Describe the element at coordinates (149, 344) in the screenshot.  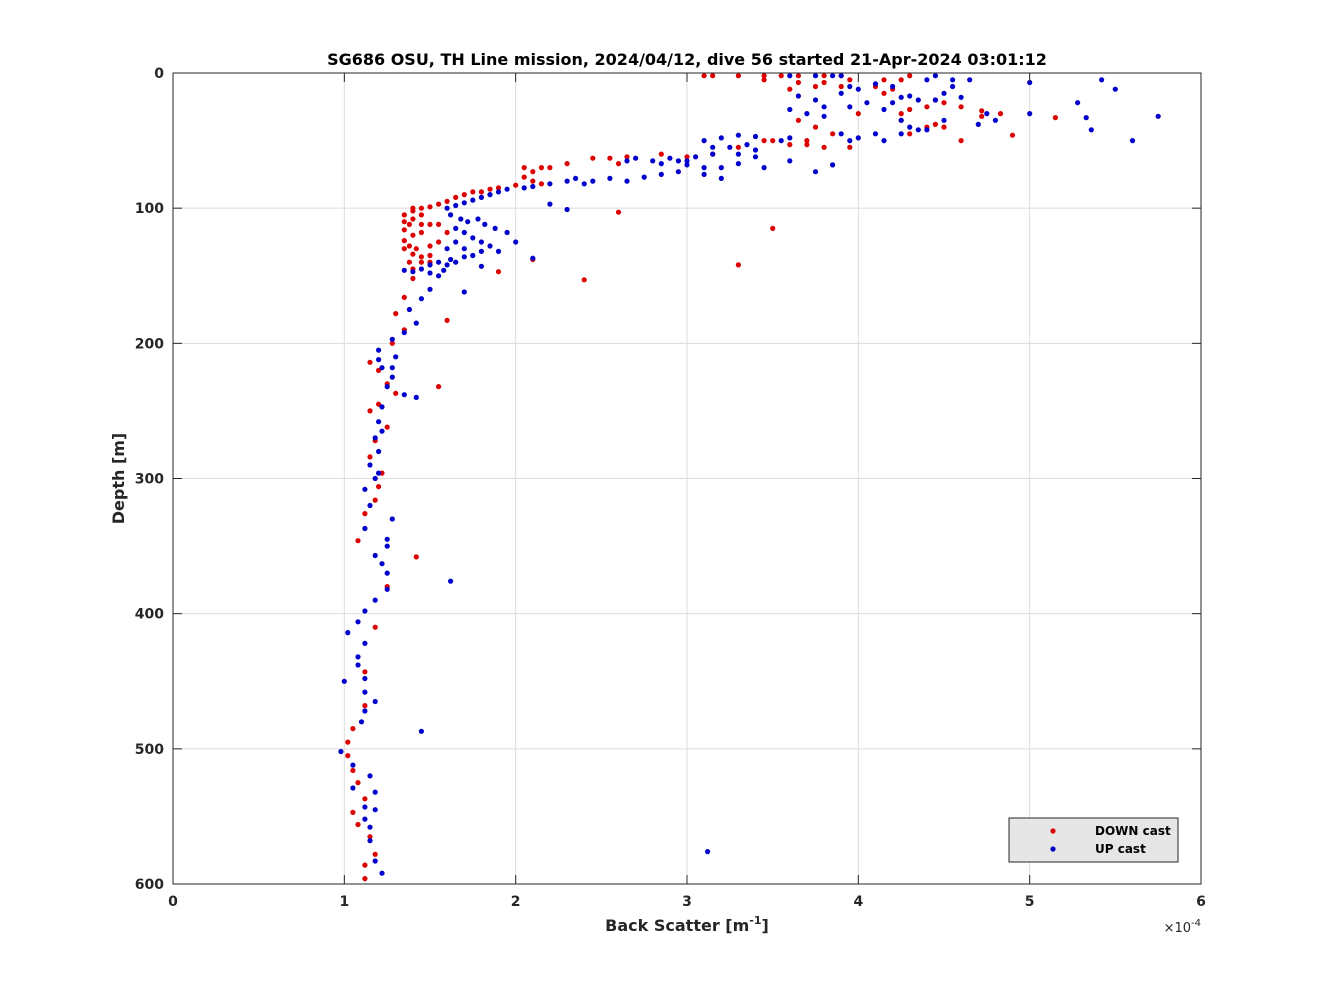
I see `y-tick-label: 200` at that location.